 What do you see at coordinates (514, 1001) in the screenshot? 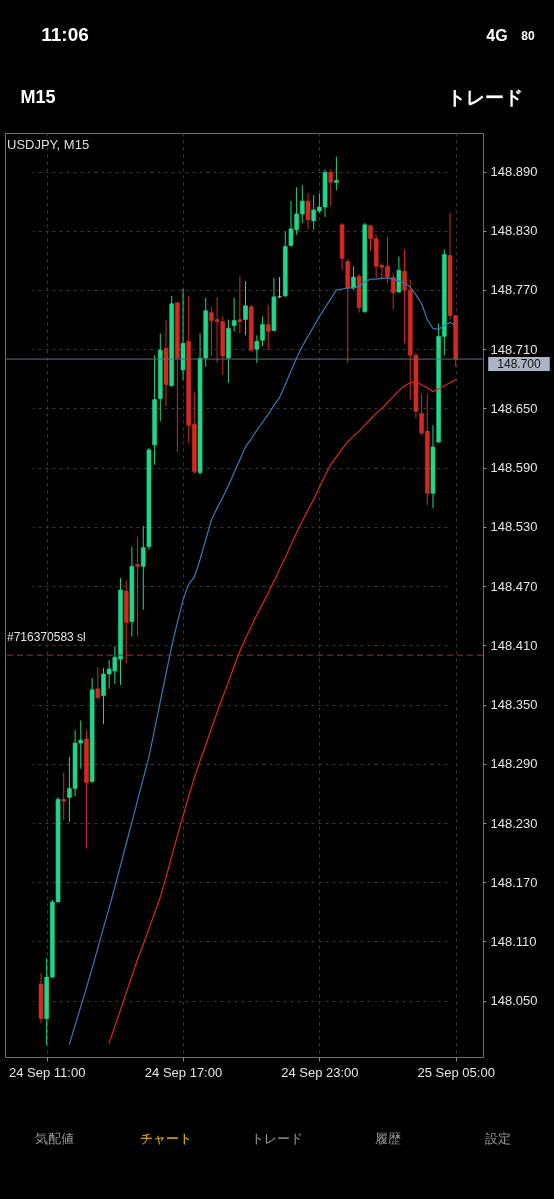
I see `y-tick-label: 148.050` at bounding box center [514, 1001].